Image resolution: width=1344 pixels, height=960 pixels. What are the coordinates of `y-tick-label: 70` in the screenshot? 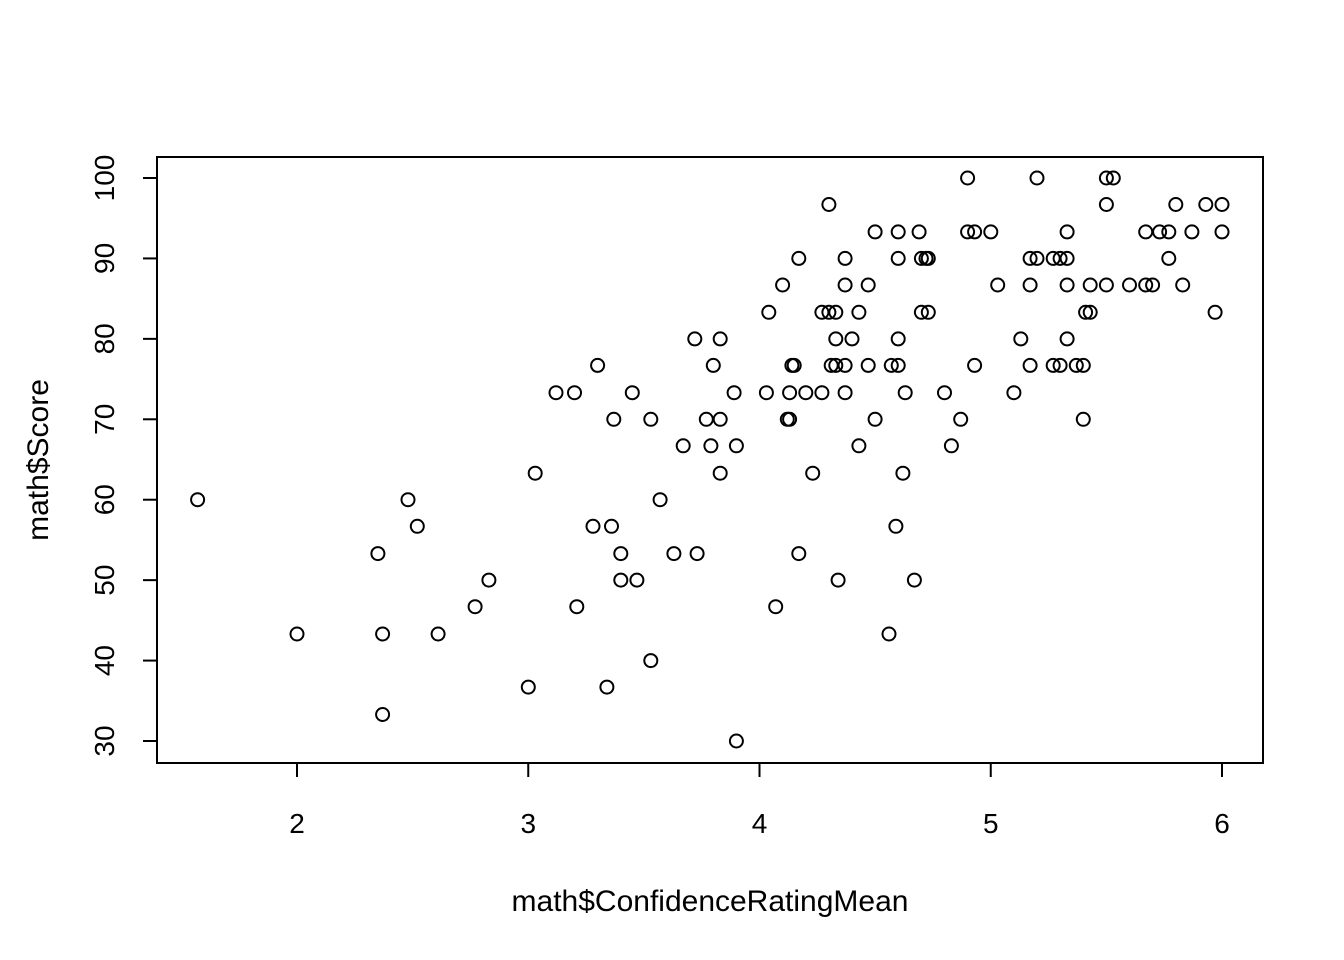 It's located at (104, 419).